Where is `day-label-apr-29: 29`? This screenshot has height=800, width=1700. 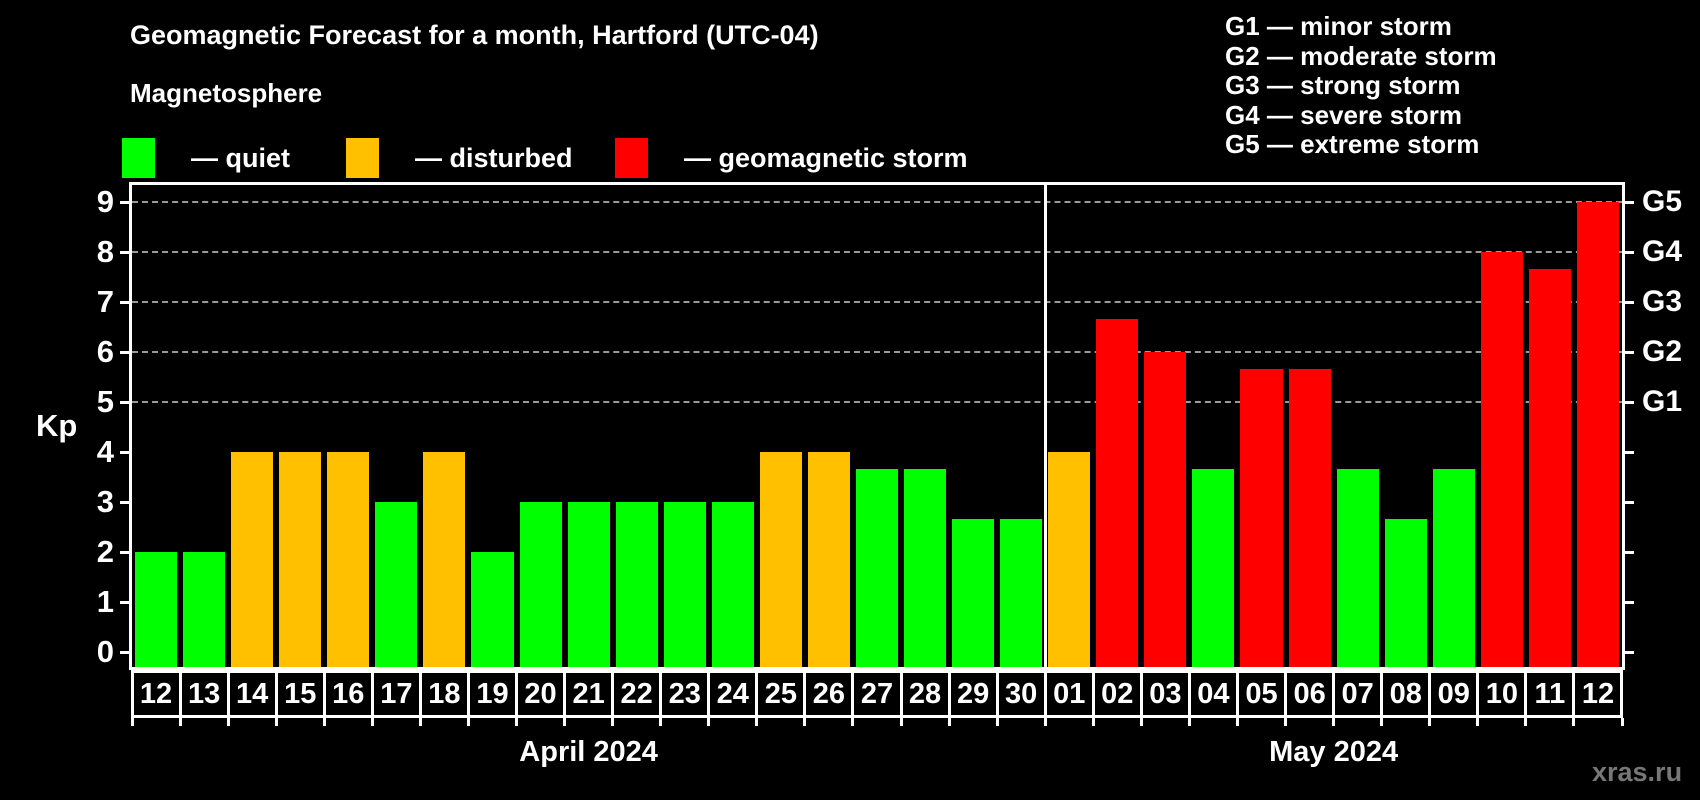 day-label-apr-29: 29 is located at coordinates (973, 694).